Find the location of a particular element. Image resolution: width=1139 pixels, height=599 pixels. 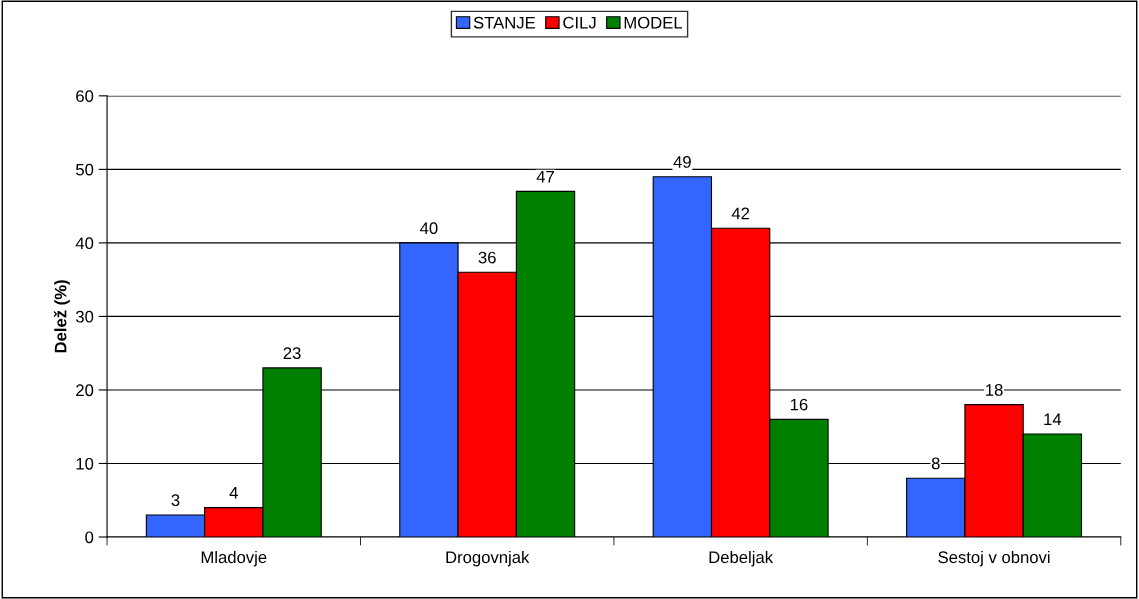

legend-label: MODEL is located at coordinates (653, 22).